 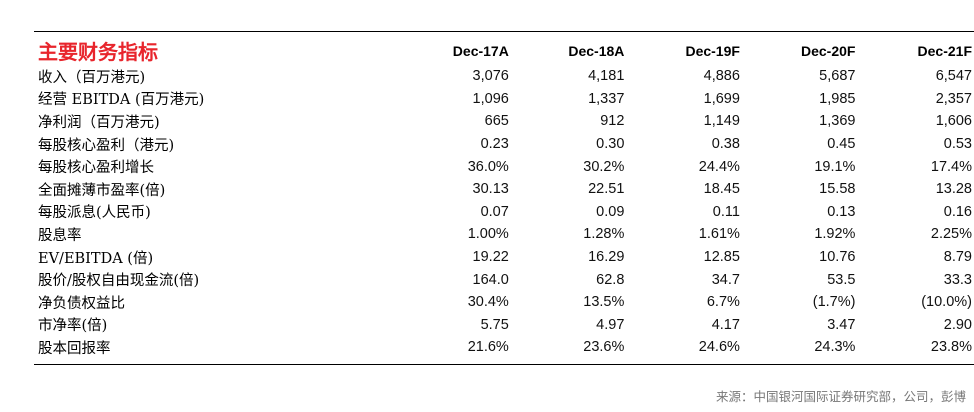 What do you see at coordinates (951, 234) in the screenshot?
I see `table-cell: 2.25%` at bounding box center [951, 234].